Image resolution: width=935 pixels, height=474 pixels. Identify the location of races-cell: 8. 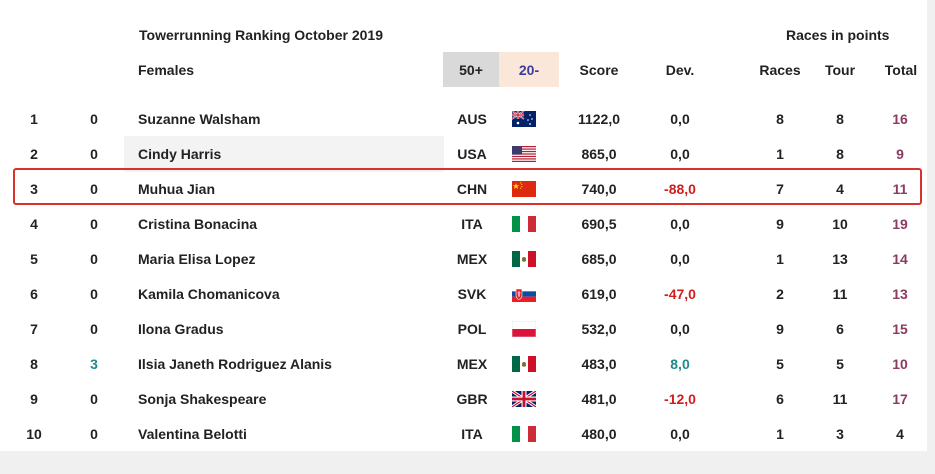
(780, 119).